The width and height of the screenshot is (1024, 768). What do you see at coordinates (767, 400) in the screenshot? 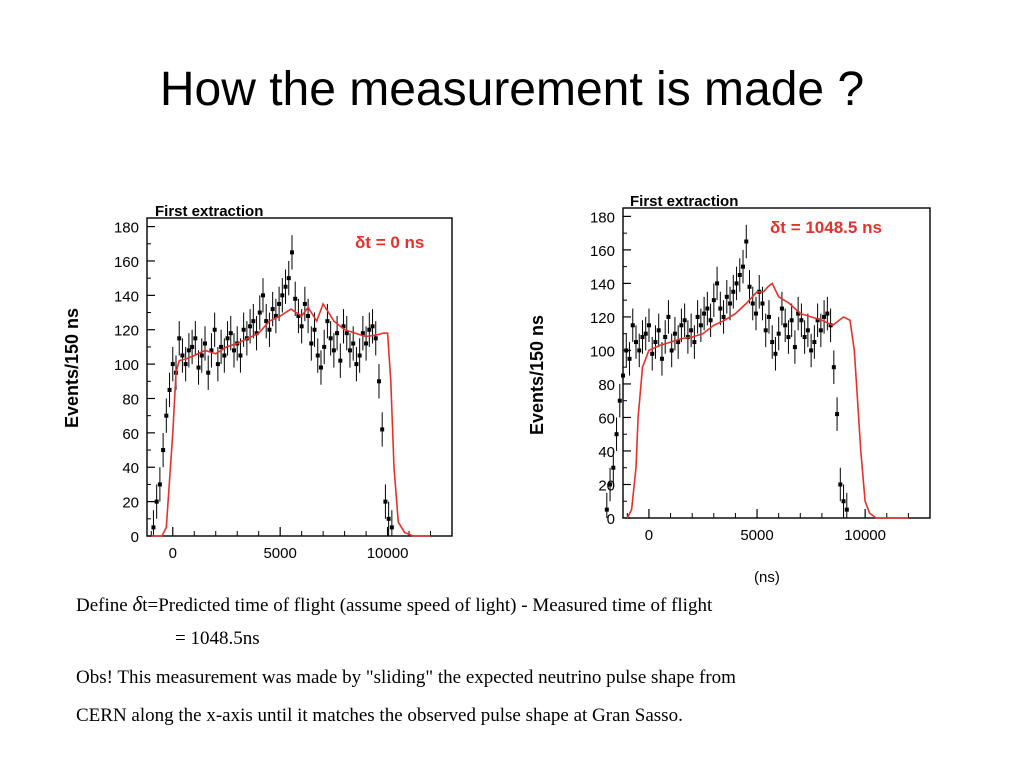
I see `model-curve` at bounding box center [767, 400].